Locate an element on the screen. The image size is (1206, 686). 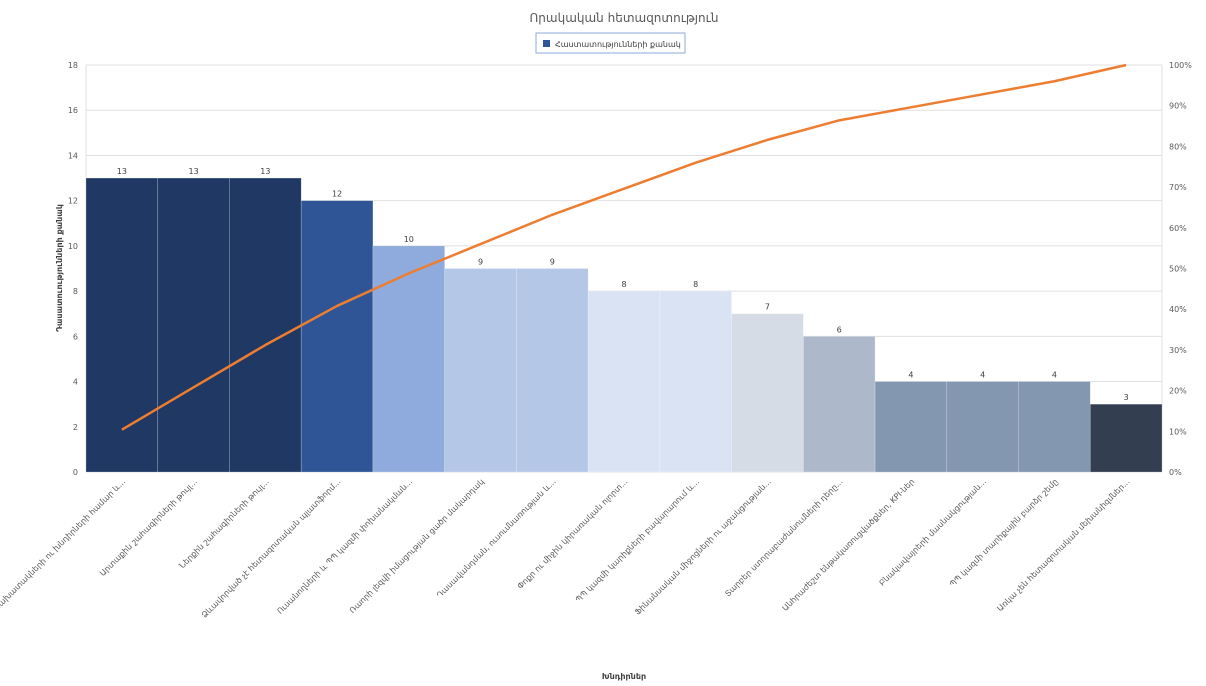
y-axis-title: Դասատուությունների քանակ is located at coordinates (59, 268).